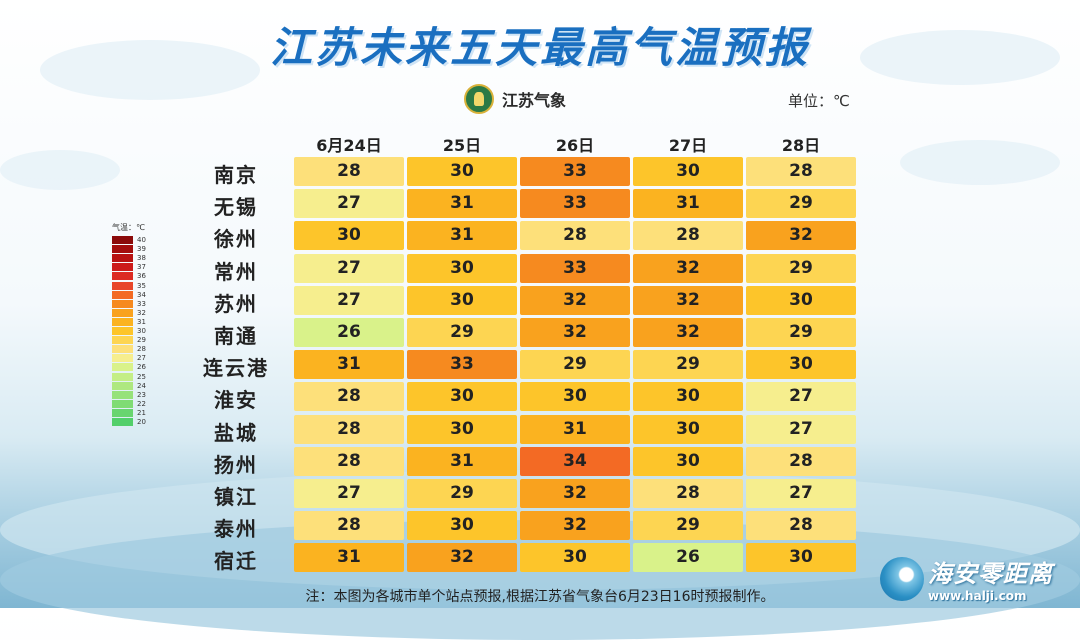 The height and width of the screenshot is (640, 1080). I want to click on row-label: 淮安, so click(236, 400).